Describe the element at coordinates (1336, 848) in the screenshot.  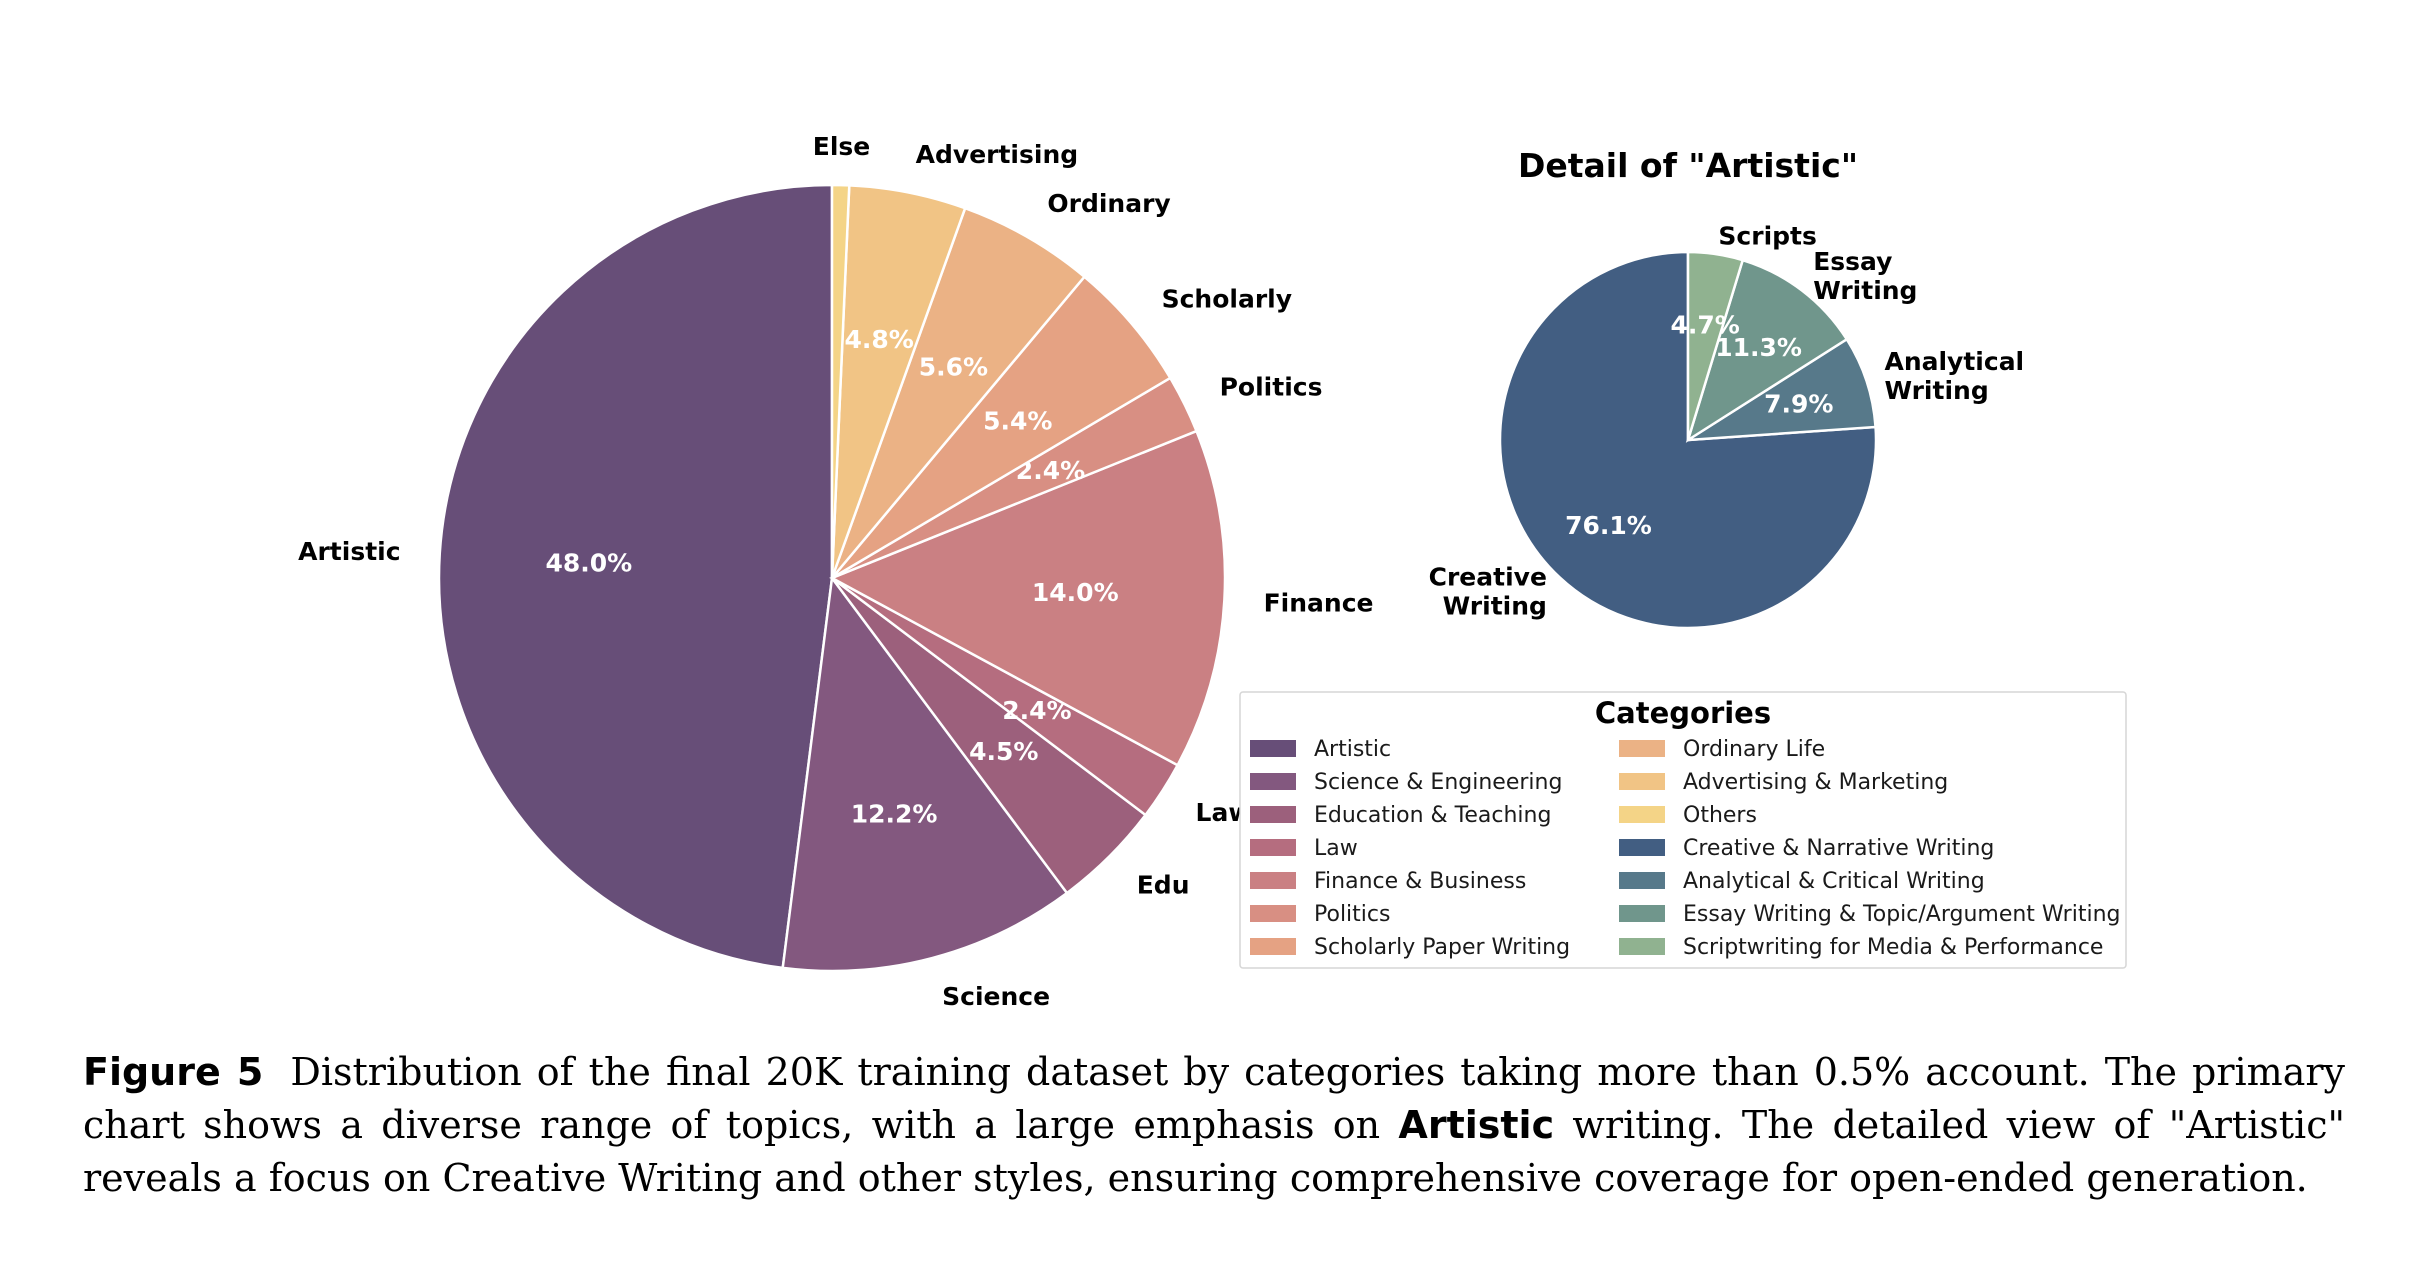
I see `legend-label-law: Law` at that location.